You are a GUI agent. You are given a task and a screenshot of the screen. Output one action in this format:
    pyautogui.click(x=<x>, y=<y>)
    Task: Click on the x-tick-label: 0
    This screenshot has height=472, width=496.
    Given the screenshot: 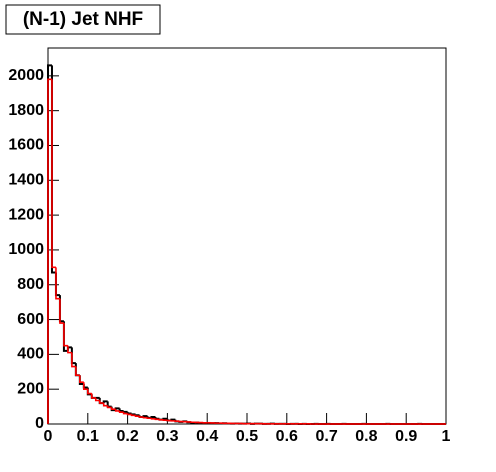 What is the action you would take?
    pyautogui.click(x=48, y=436)
    